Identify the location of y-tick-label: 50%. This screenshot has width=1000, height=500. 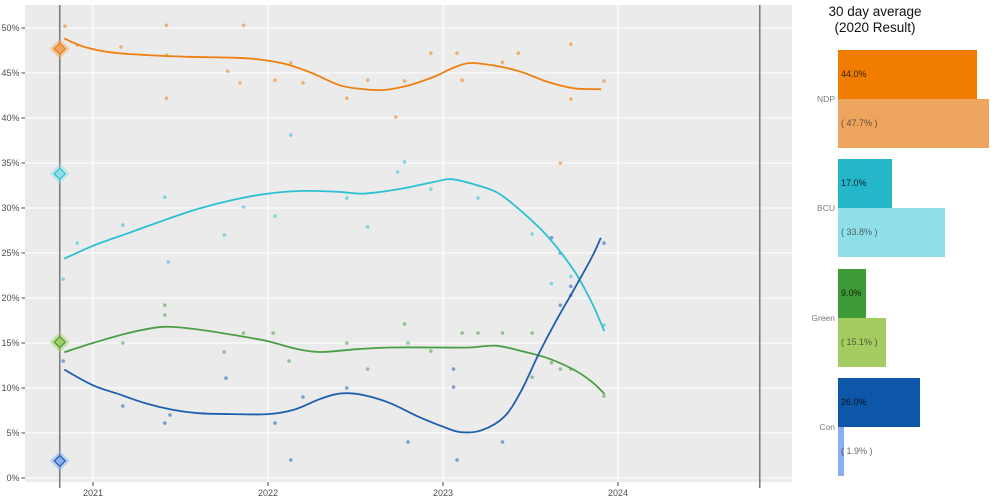
(10, 28).